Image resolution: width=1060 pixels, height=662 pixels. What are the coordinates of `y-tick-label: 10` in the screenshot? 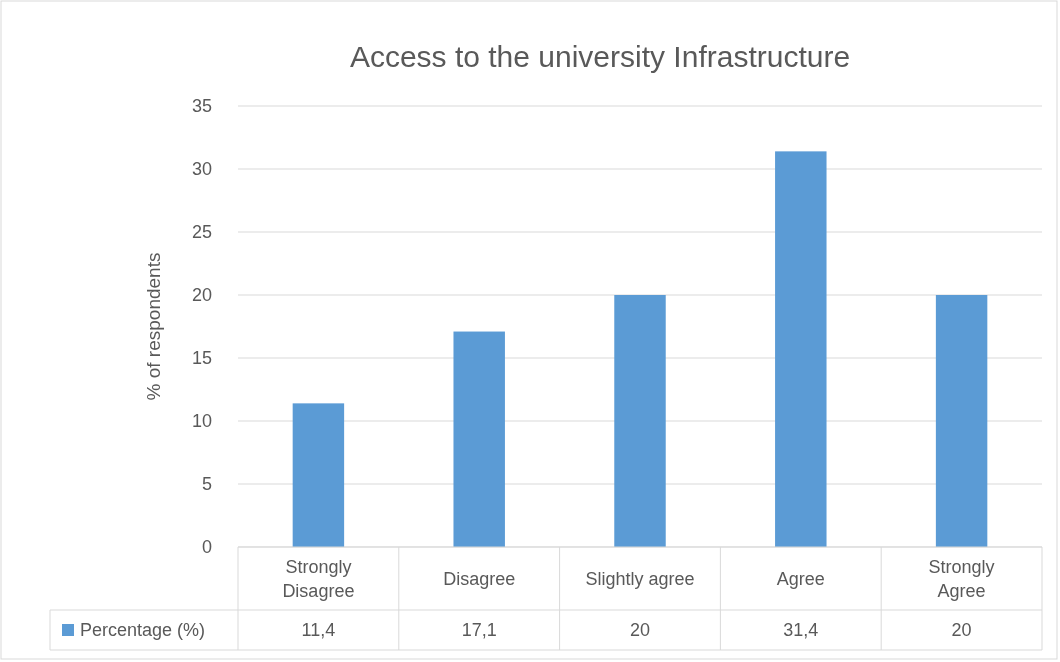 It's located at (201, 421).